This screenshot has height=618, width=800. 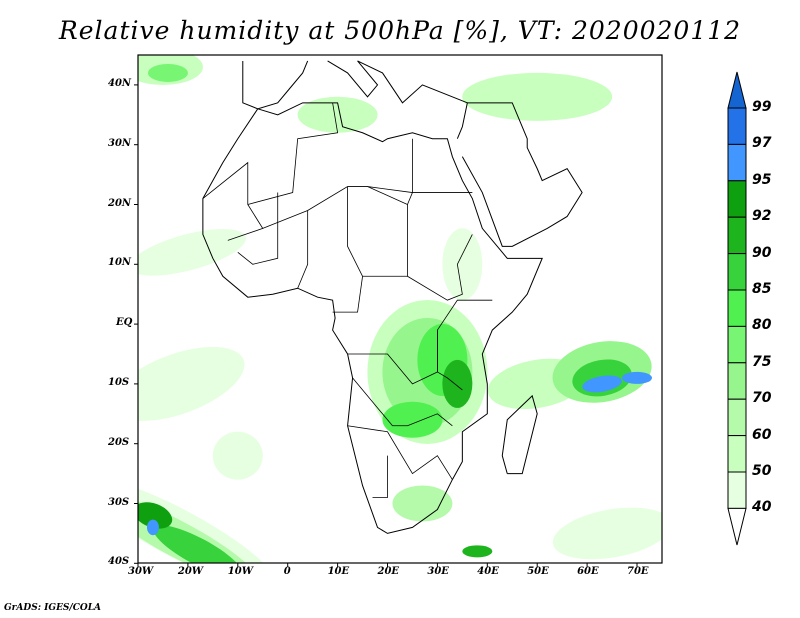 What do you see at coordinates (762, 507) in the screenshot?
I see `colorbar-label: 40` at bounding box center [762, 507].